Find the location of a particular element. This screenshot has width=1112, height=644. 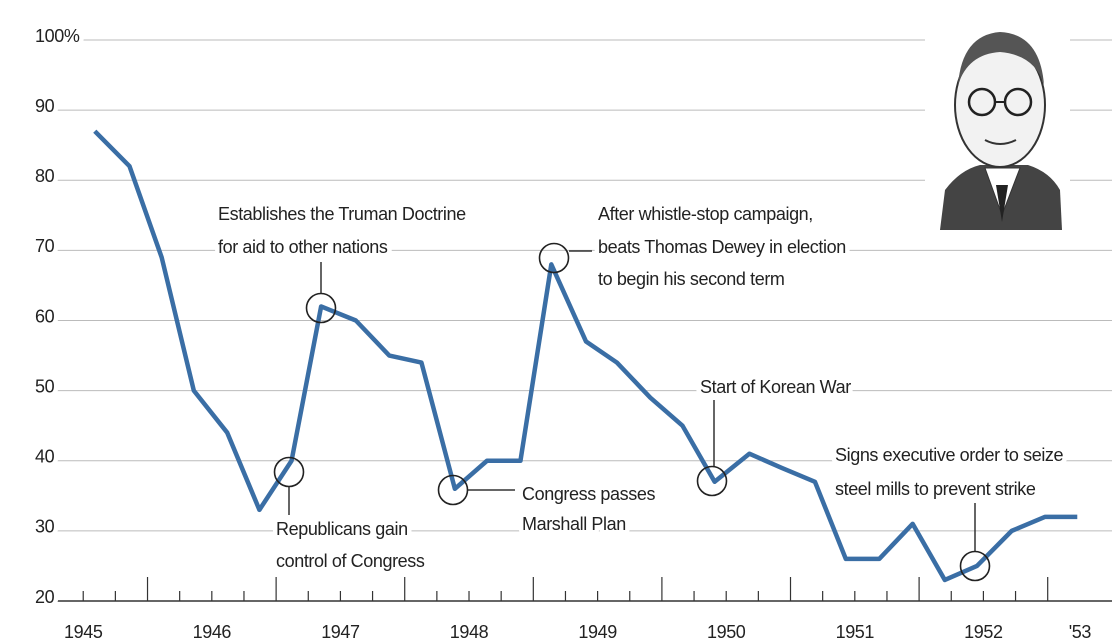

annotation-text: control of Congress is located at coordinates (350, 561).